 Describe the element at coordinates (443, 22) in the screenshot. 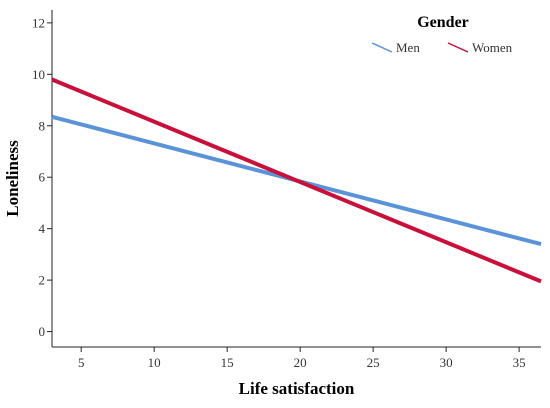

I see `legend-title: Gender` at that location.